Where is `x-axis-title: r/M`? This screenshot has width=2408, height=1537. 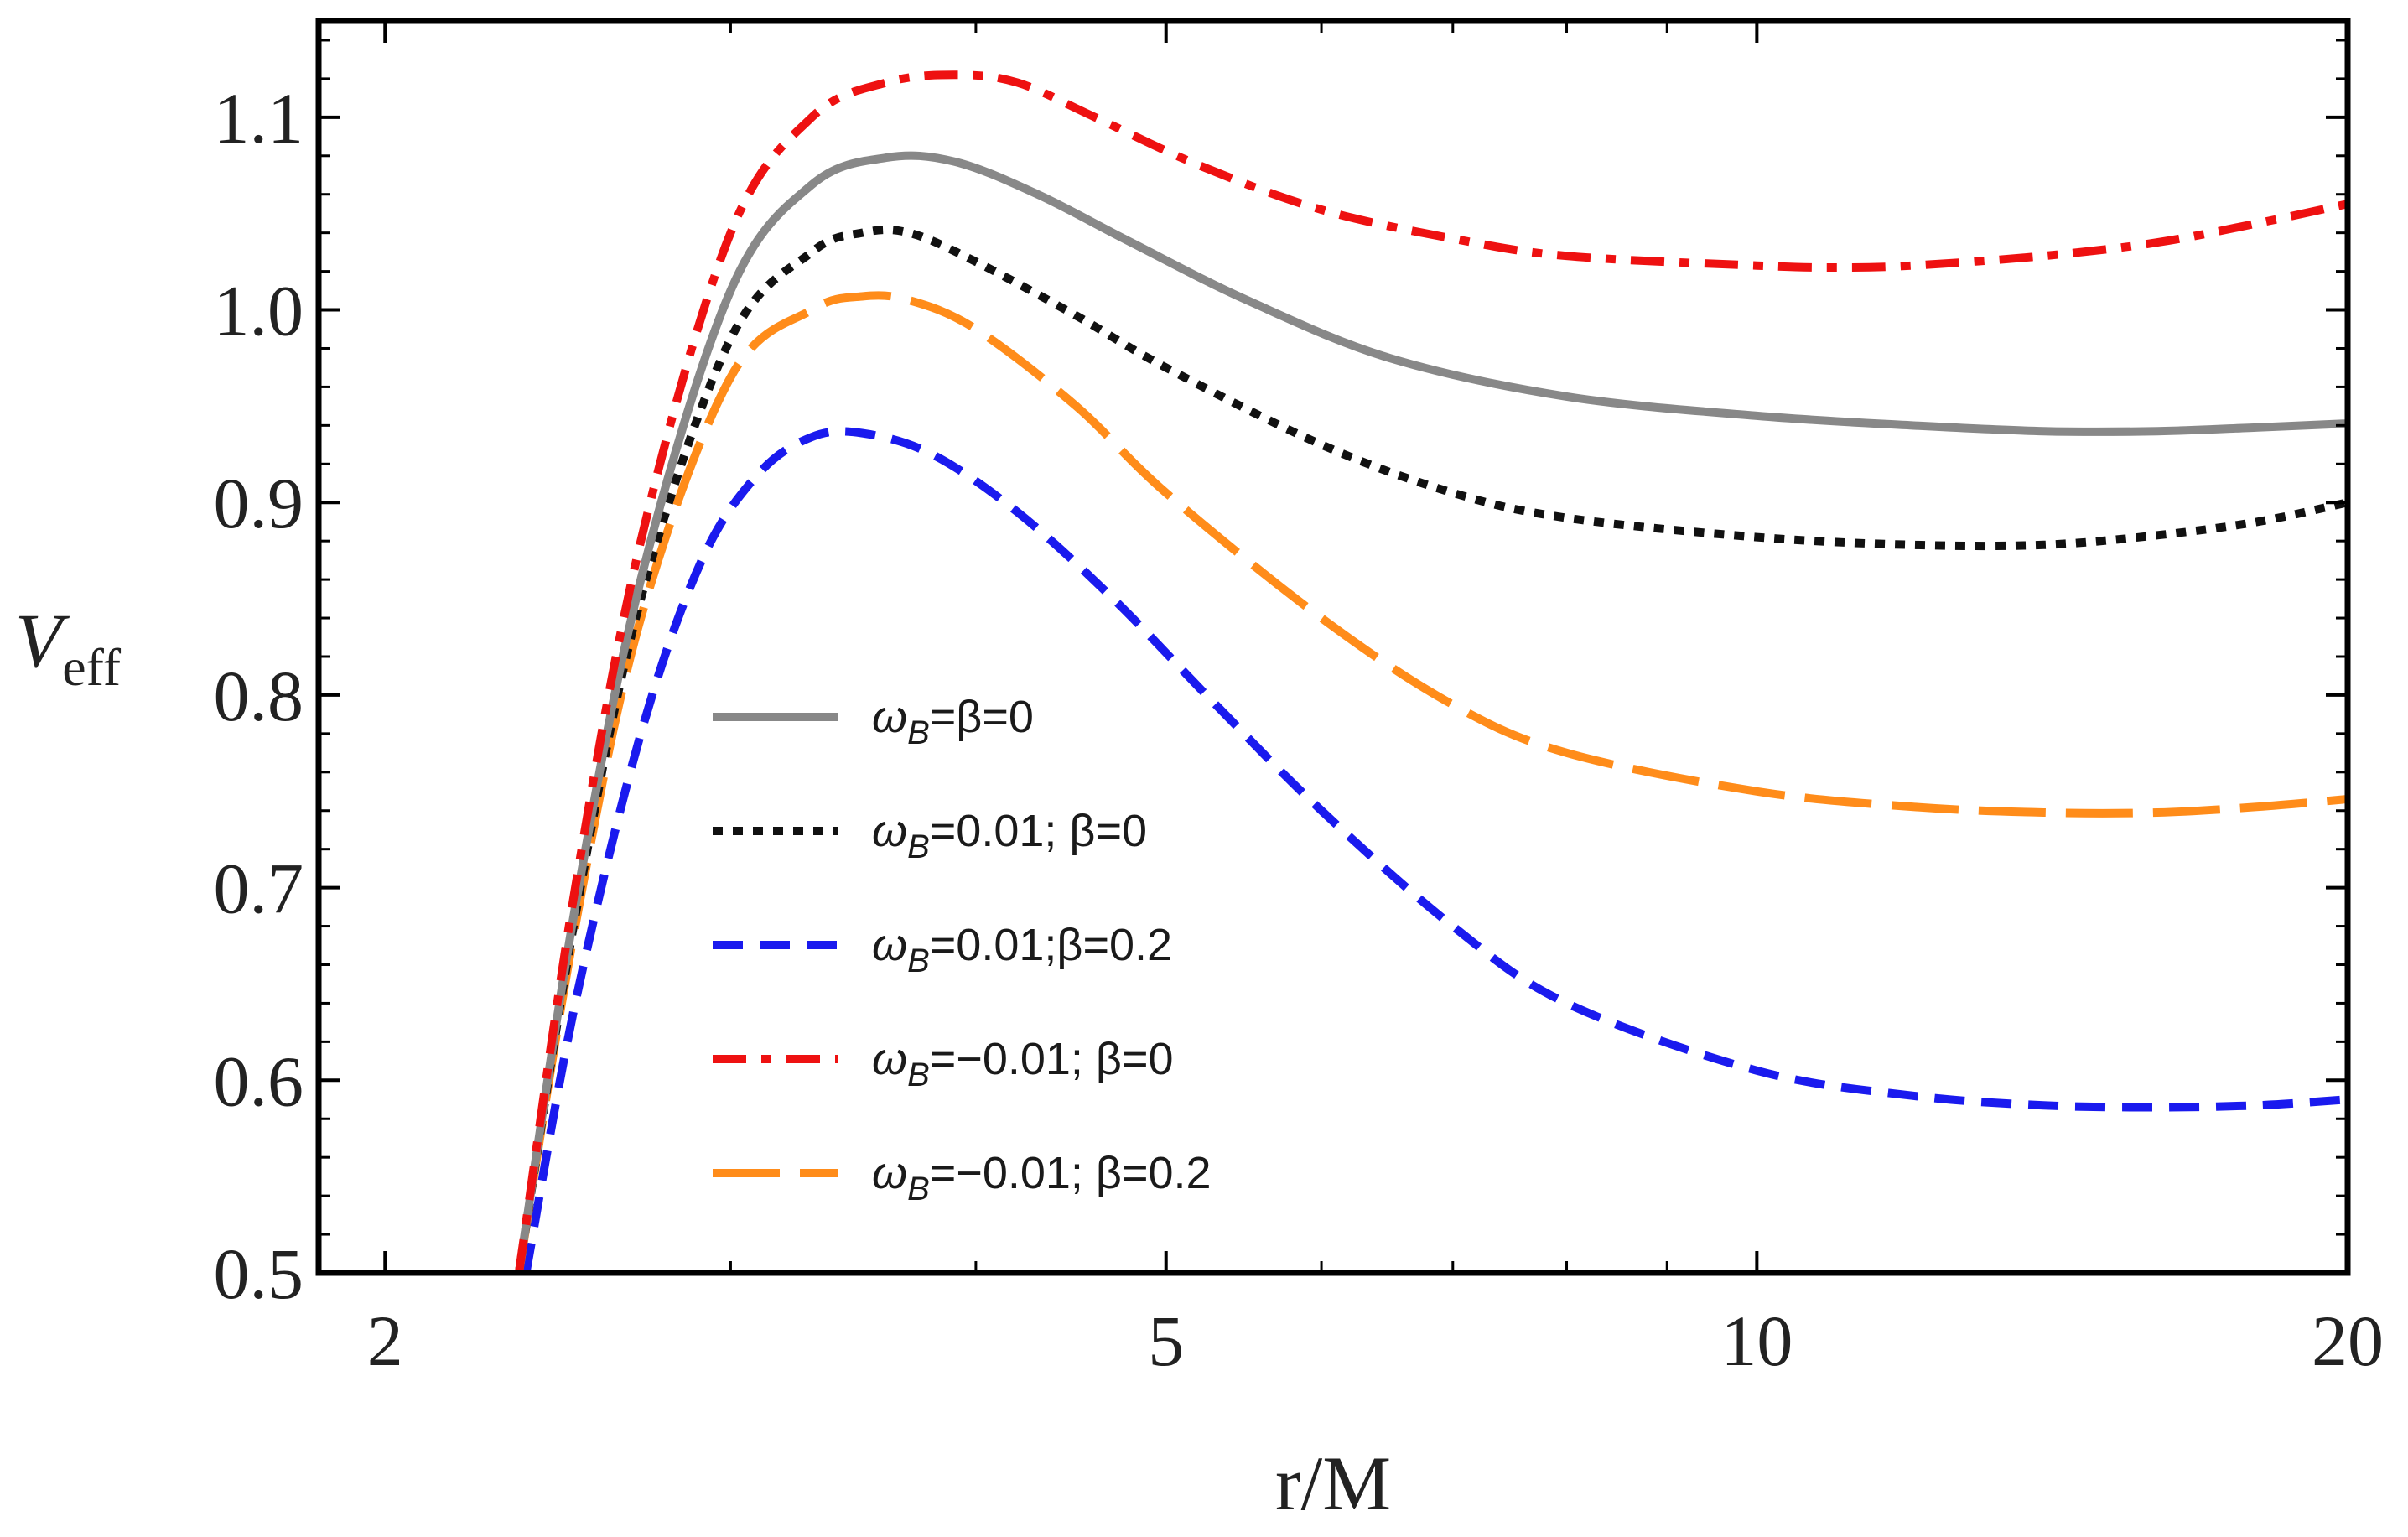 x-axis-title: r/M is located at coordinates (1333, 1483).